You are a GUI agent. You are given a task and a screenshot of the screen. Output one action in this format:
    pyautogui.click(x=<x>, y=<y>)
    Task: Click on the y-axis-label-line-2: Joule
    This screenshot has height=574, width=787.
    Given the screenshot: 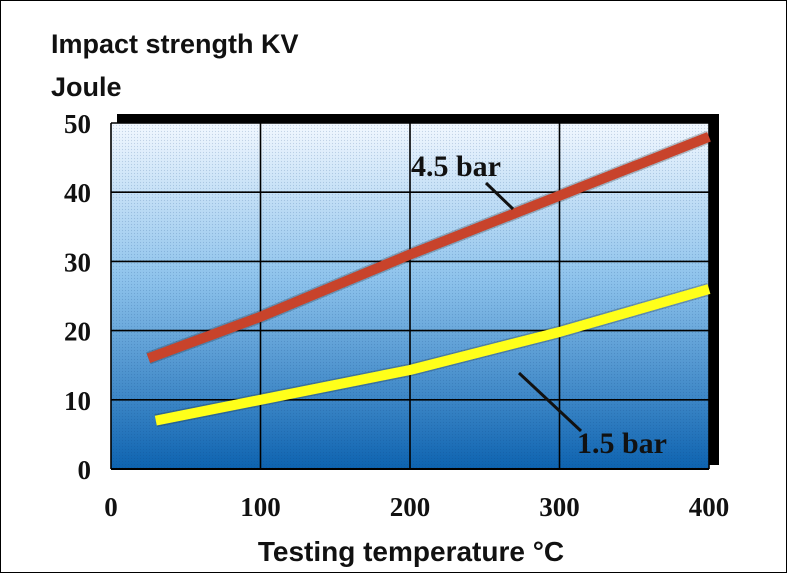 What is the action you would take?
    pyautogui.click(x=86, y=87)
    